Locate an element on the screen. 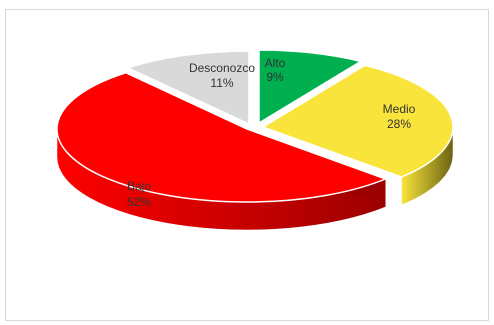  slice-value-medio: 28% is located at coordinates (399, 124).